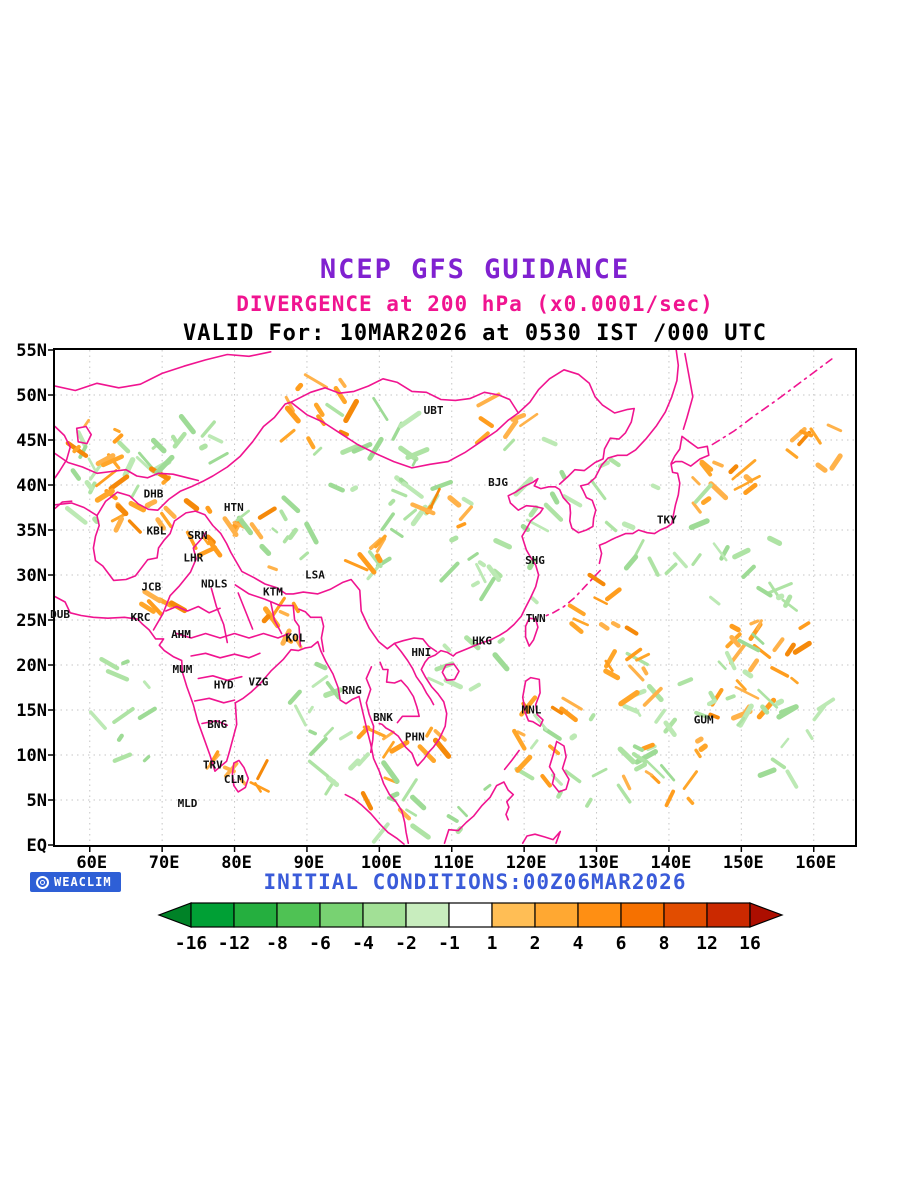  Describe the element at coordinates (475, 269) in the screenshot. I see `product-title: NCEP GFS GUIDANCE` at that location.